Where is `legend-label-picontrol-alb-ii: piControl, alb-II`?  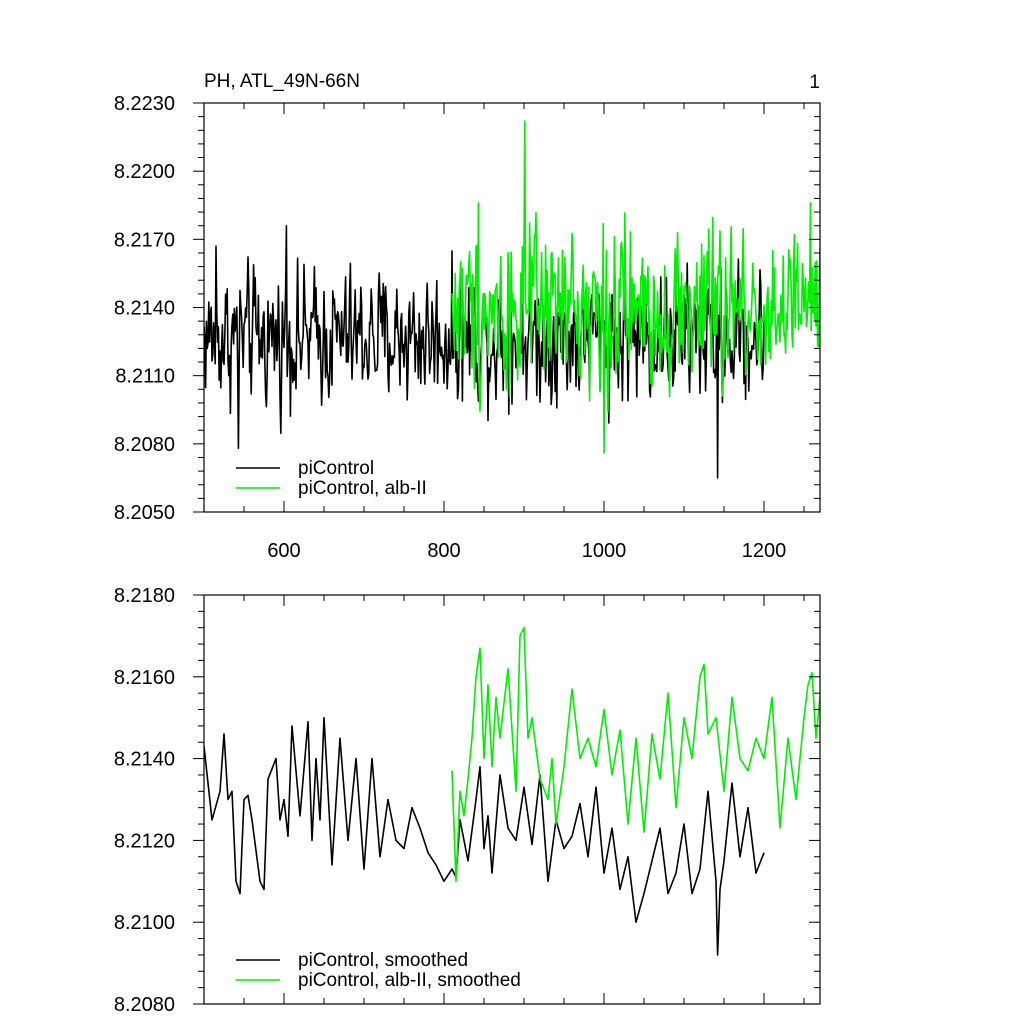 legend-label-picontrol-alb-ii: piControl, alb-II is located at coordinates (362, 488).